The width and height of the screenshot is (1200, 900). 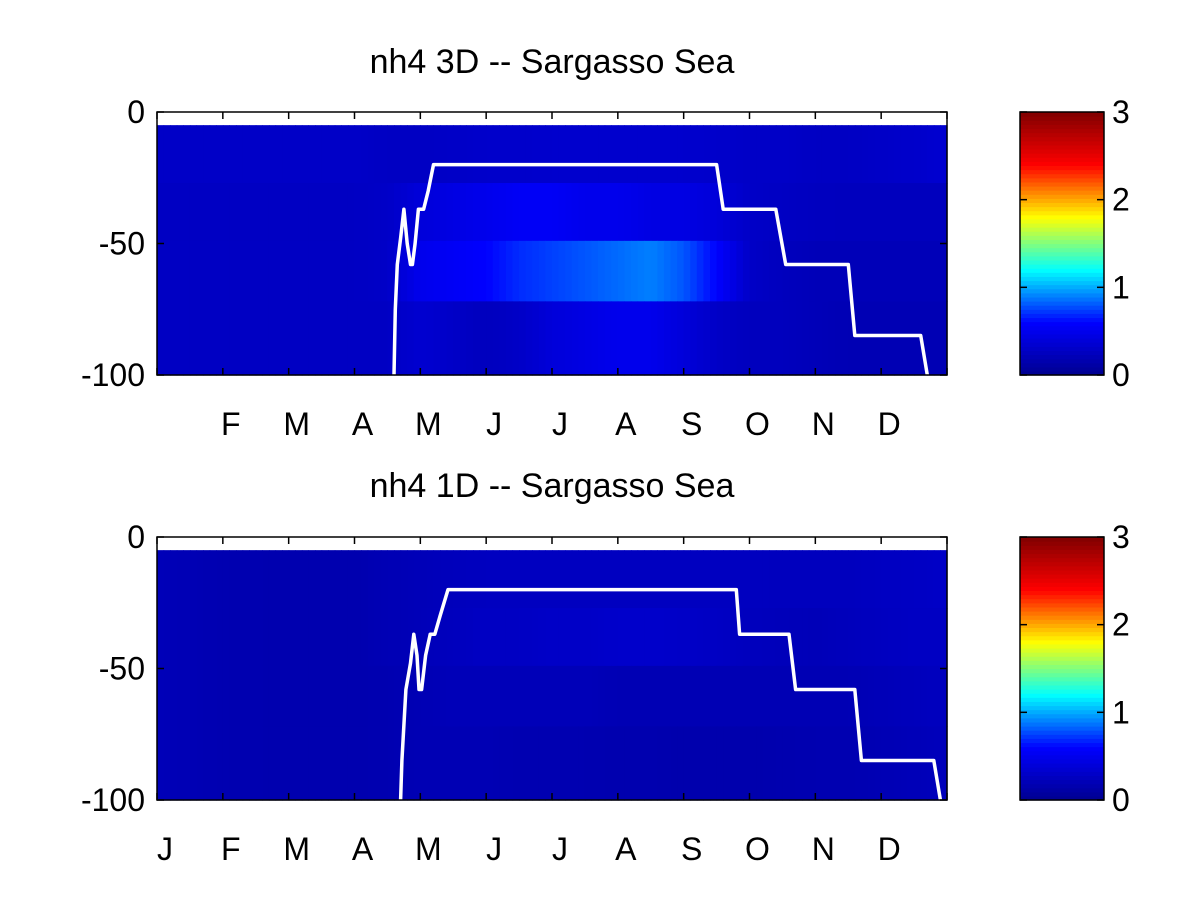 What do you see at coordinates (363, 849) in the screenshot?
I see `x-tick-label: A` at bounding box center [363, 849].